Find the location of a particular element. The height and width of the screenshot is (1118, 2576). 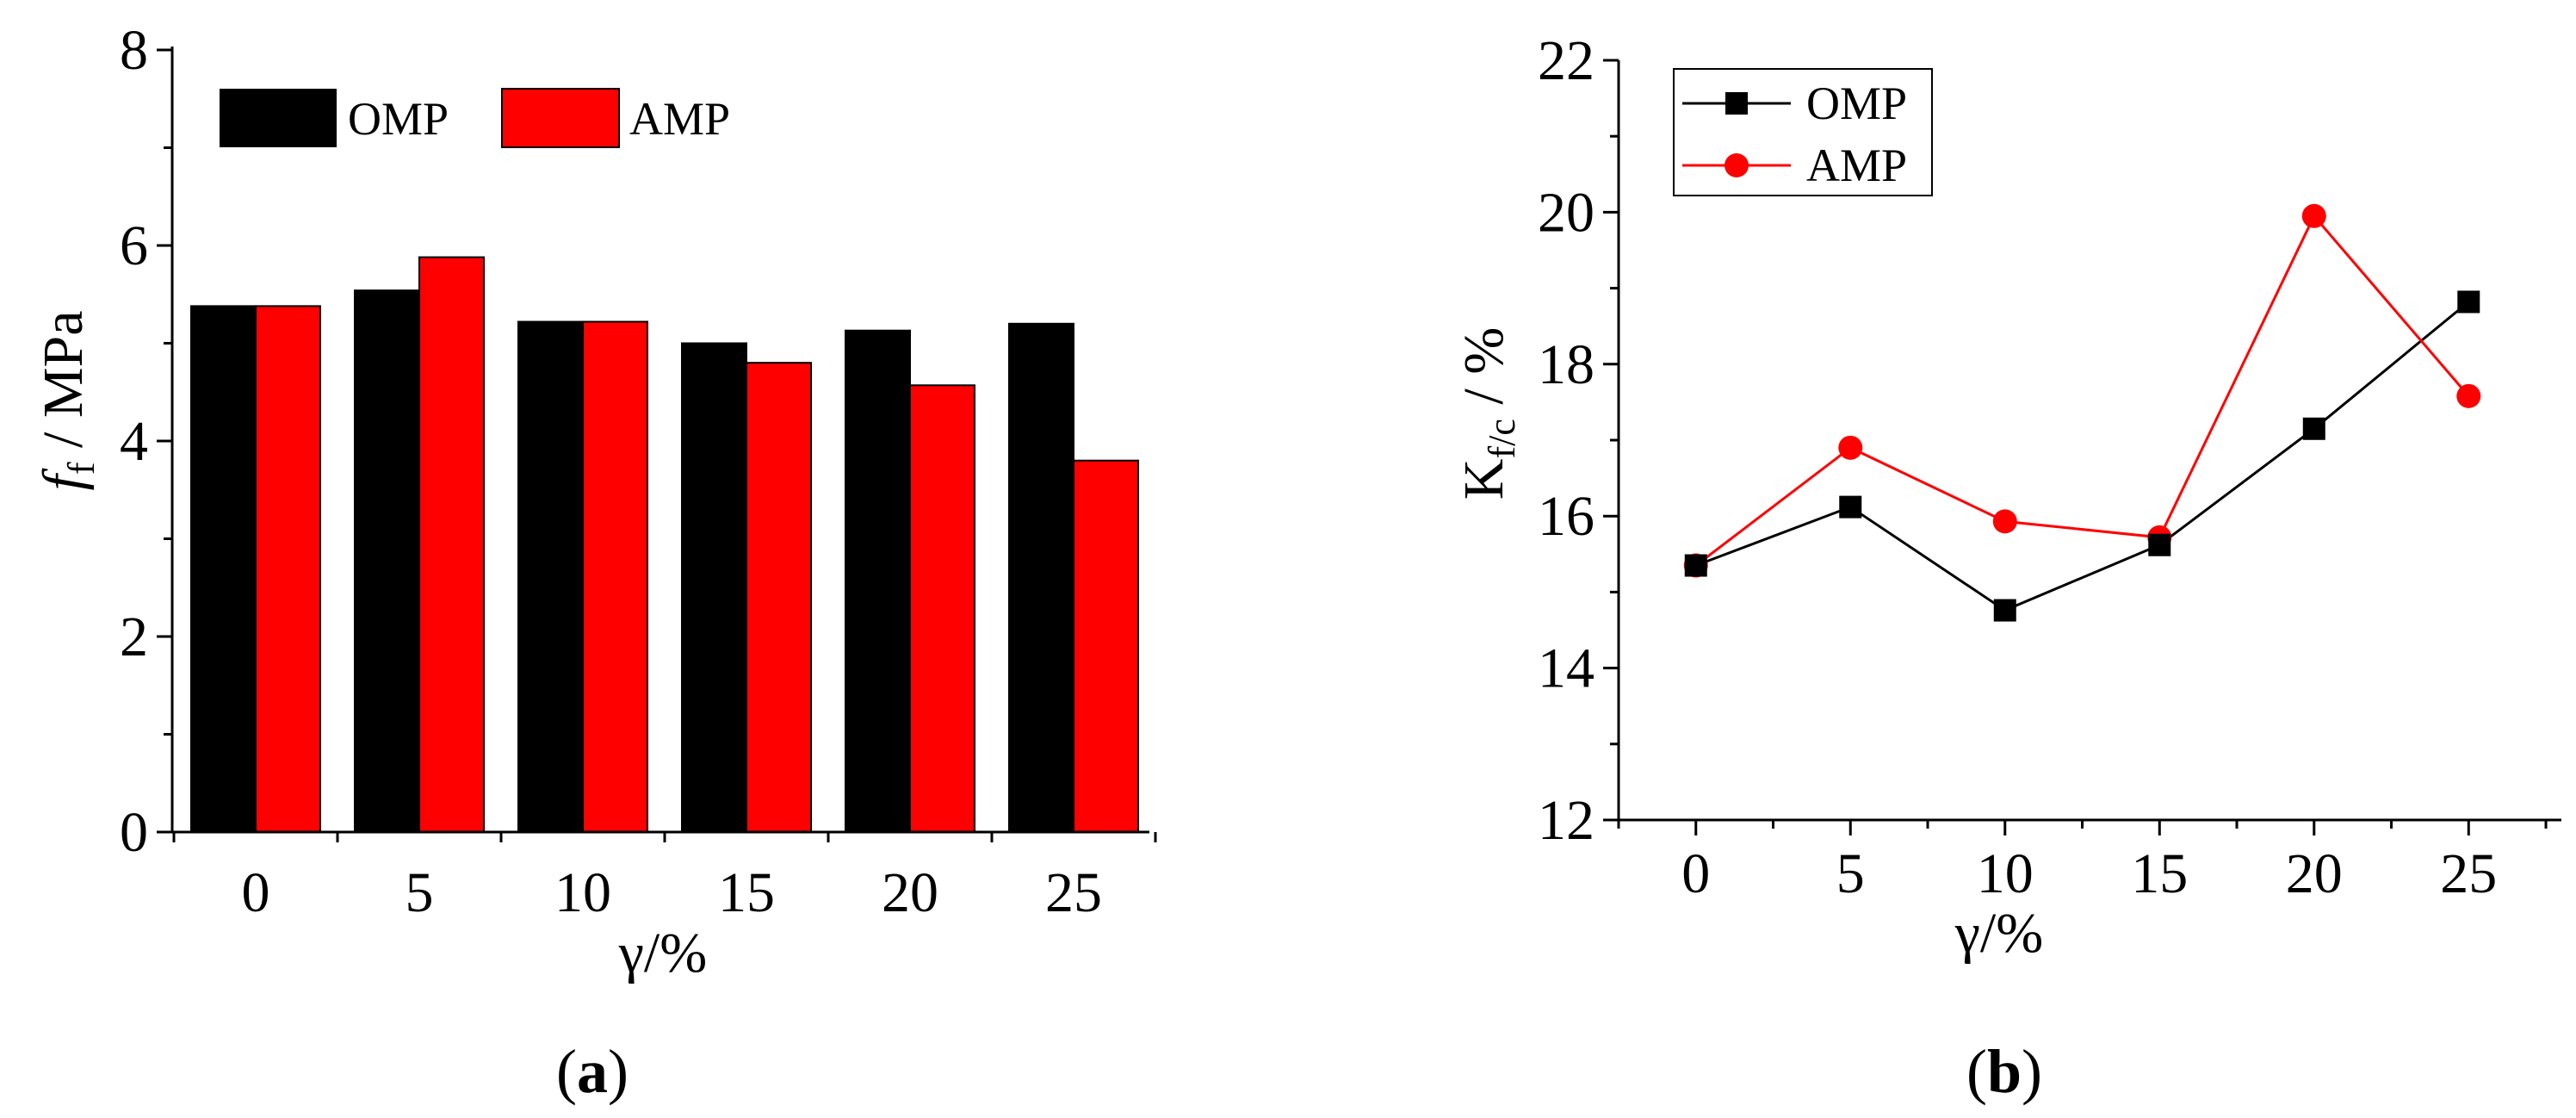

y-tick-label-a: 8 is located at coordinates (134, 50).